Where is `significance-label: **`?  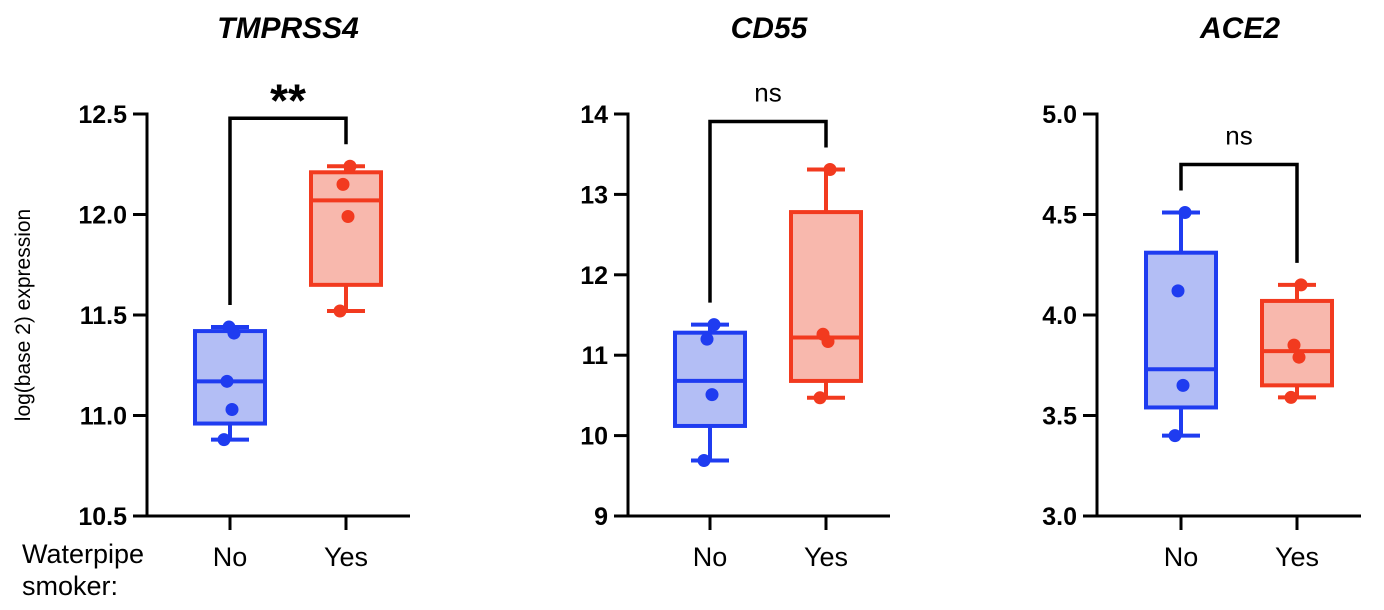 significance-label: ** is located at coordinates (288, 100).